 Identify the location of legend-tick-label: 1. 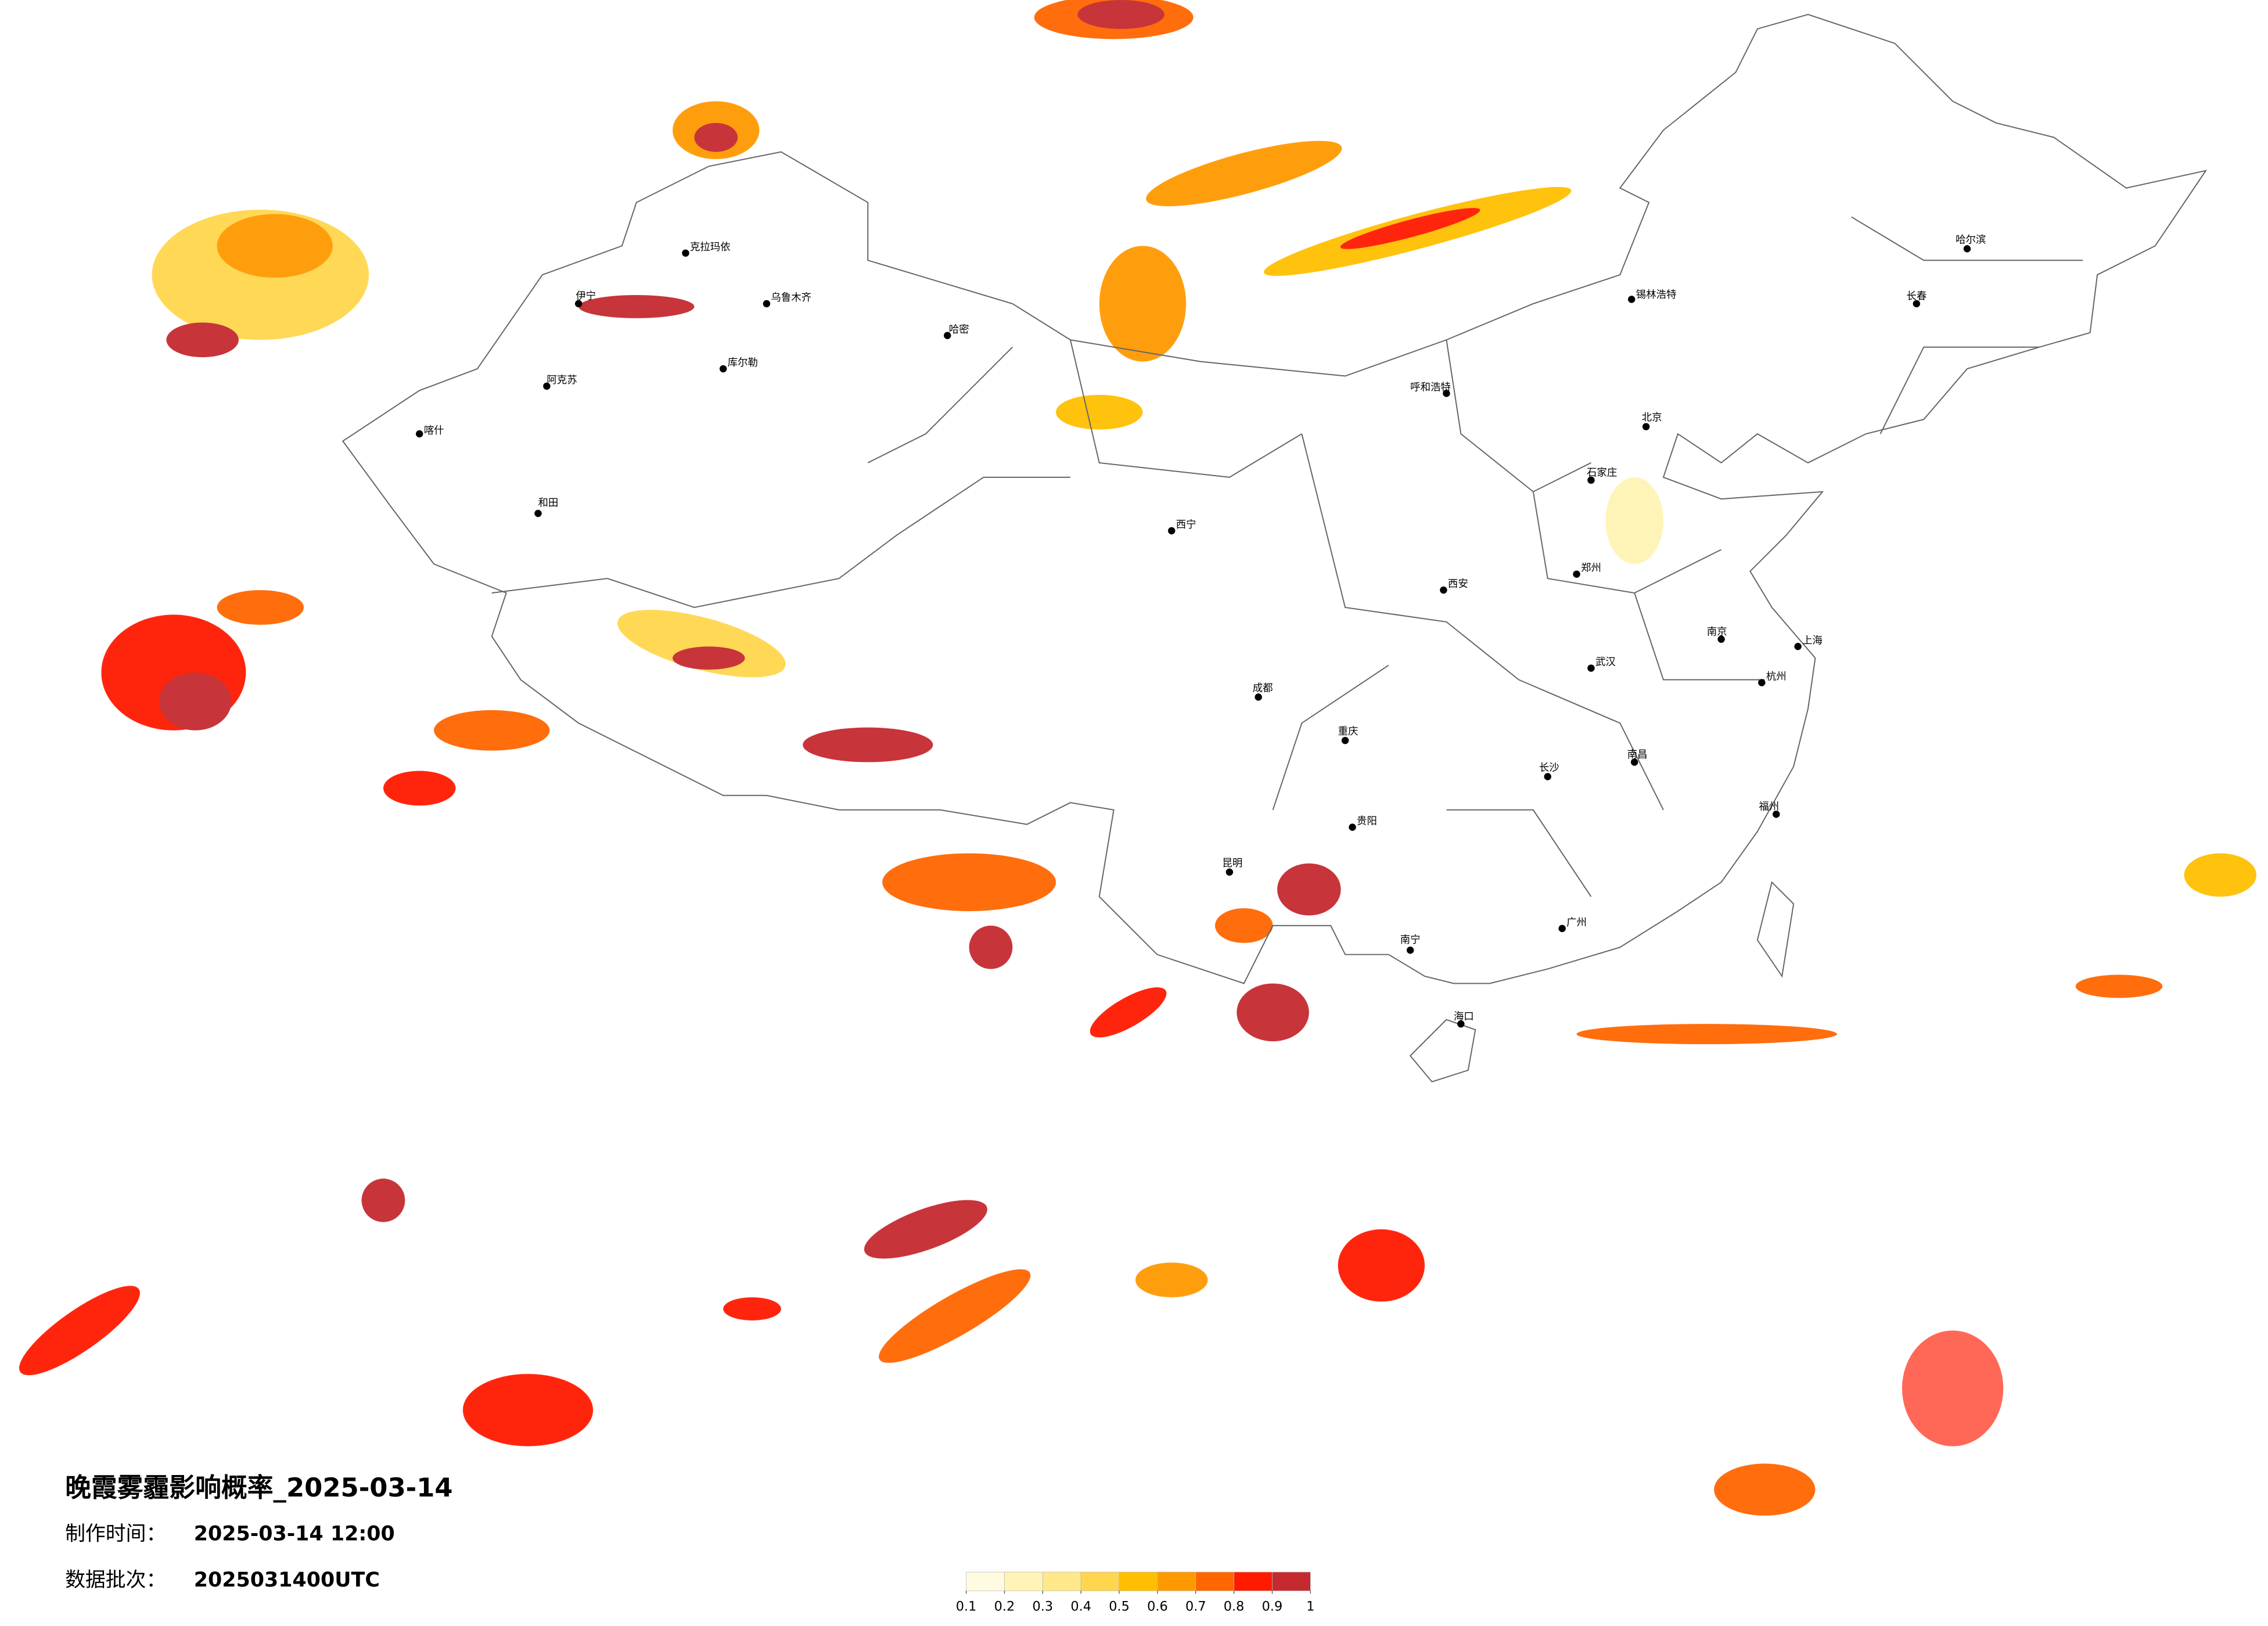
(1310, 1606).